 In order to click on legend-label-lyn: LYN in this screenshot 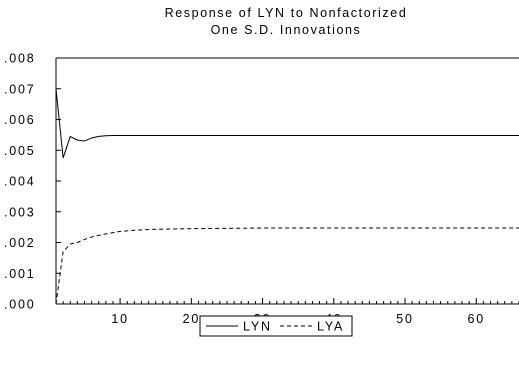, I will do `click(257, 327)`.